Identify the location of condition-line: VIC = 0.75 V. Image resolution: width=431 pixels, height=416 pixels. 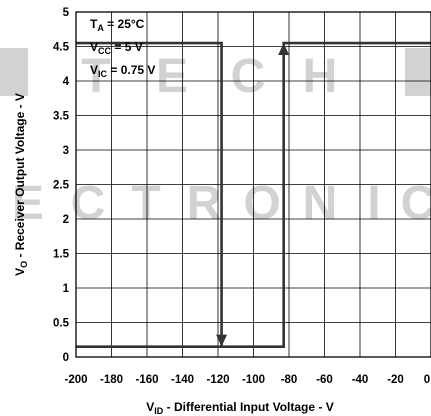
(122, 71).